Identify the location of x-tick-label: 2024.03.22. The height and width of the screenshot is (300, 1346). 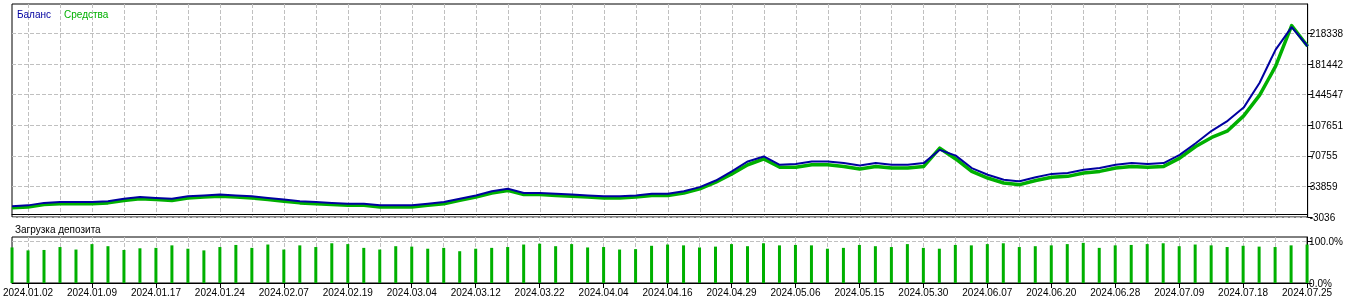
(540, 292).